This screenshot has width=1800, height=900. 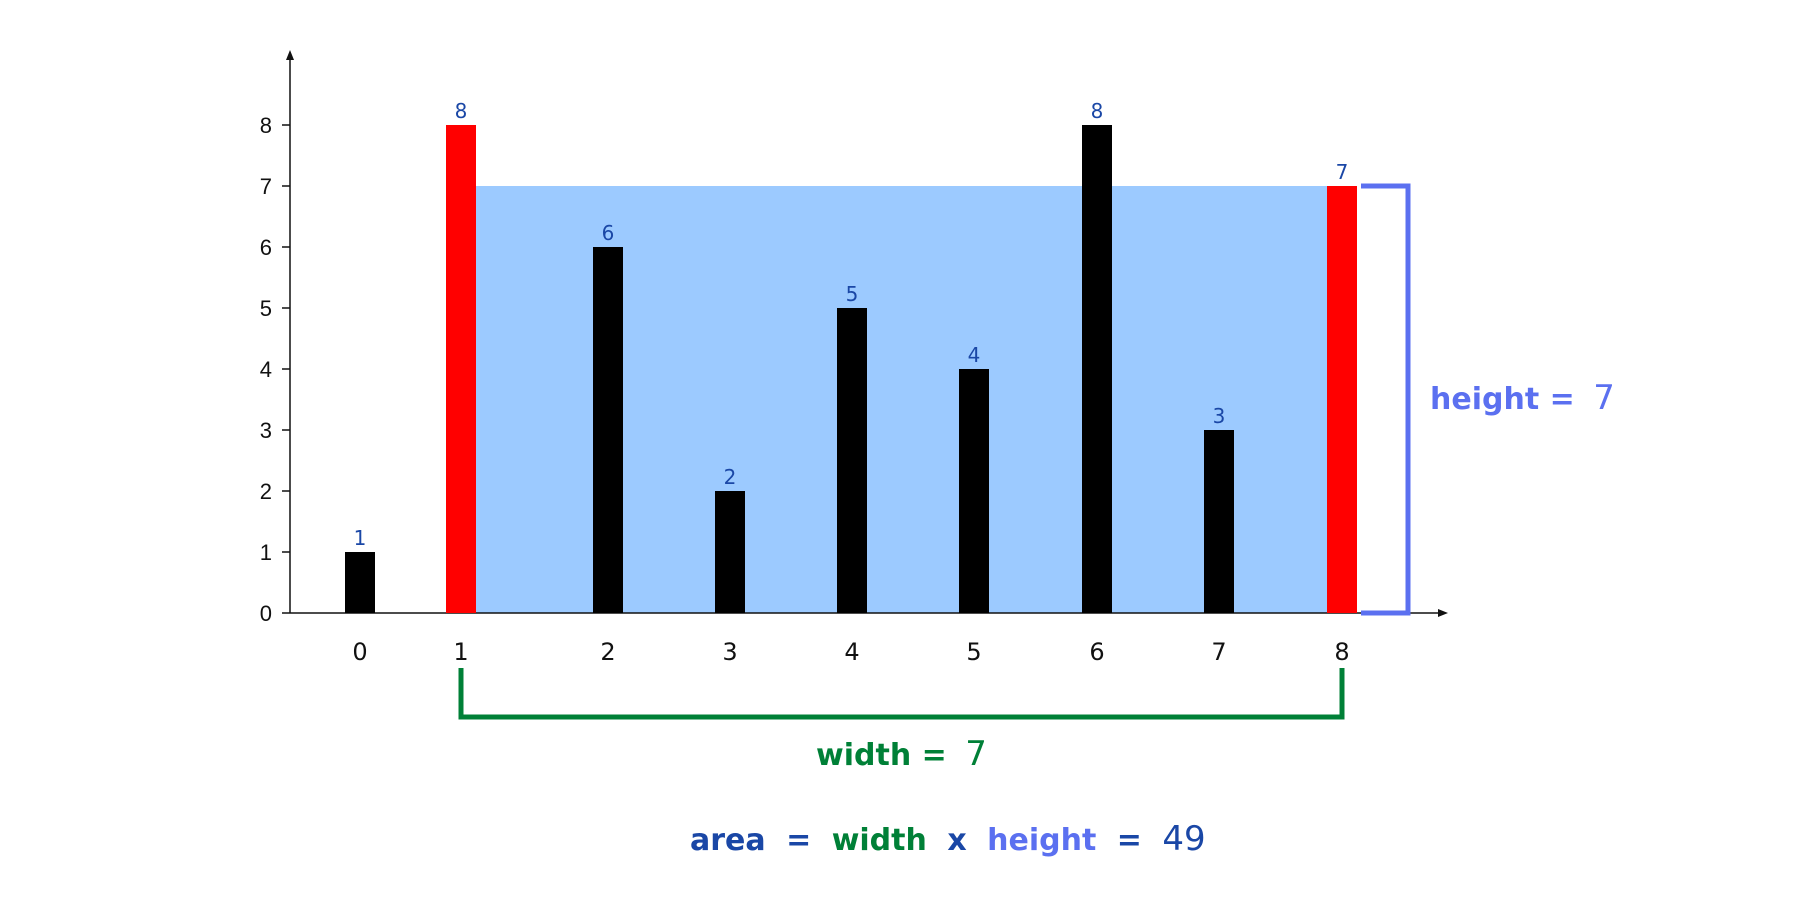 What do you see at coordinates (266, 308) in the screenshot?
I see `y-tick-label: 5` at bounding box center [266, 308].